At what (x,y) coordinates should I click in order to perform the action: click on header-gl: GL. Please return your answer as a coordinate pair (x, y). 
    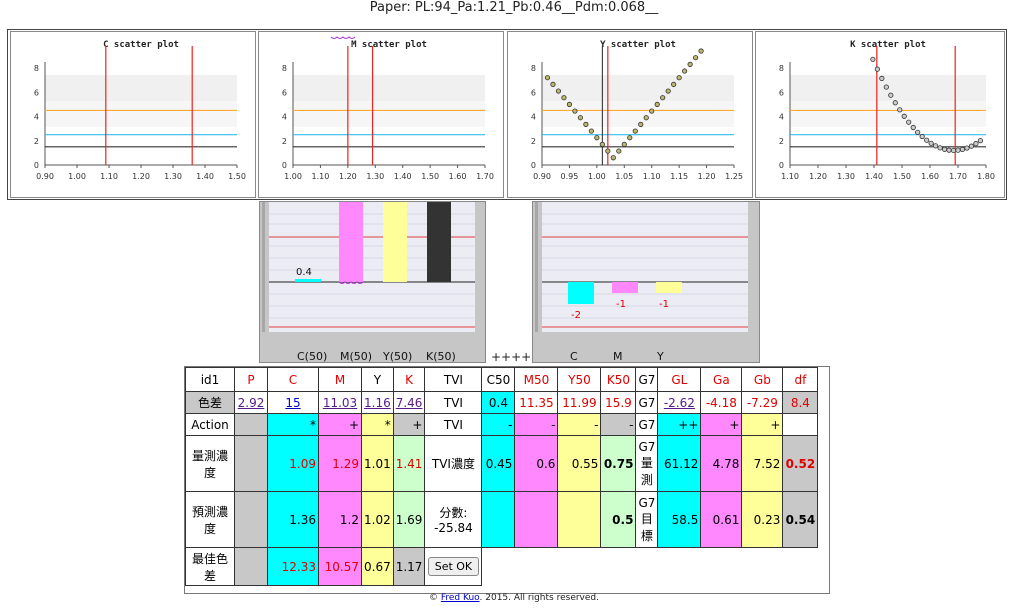
    Looking at the image, I should click on (679, 379).